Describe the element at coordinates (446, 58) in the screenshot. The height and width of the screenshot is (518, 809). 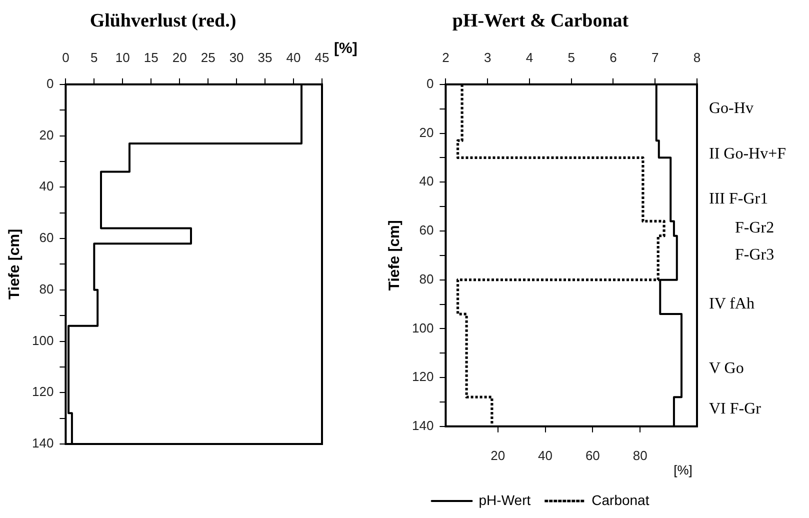
I see `x2-tick-label: 2` at that location.